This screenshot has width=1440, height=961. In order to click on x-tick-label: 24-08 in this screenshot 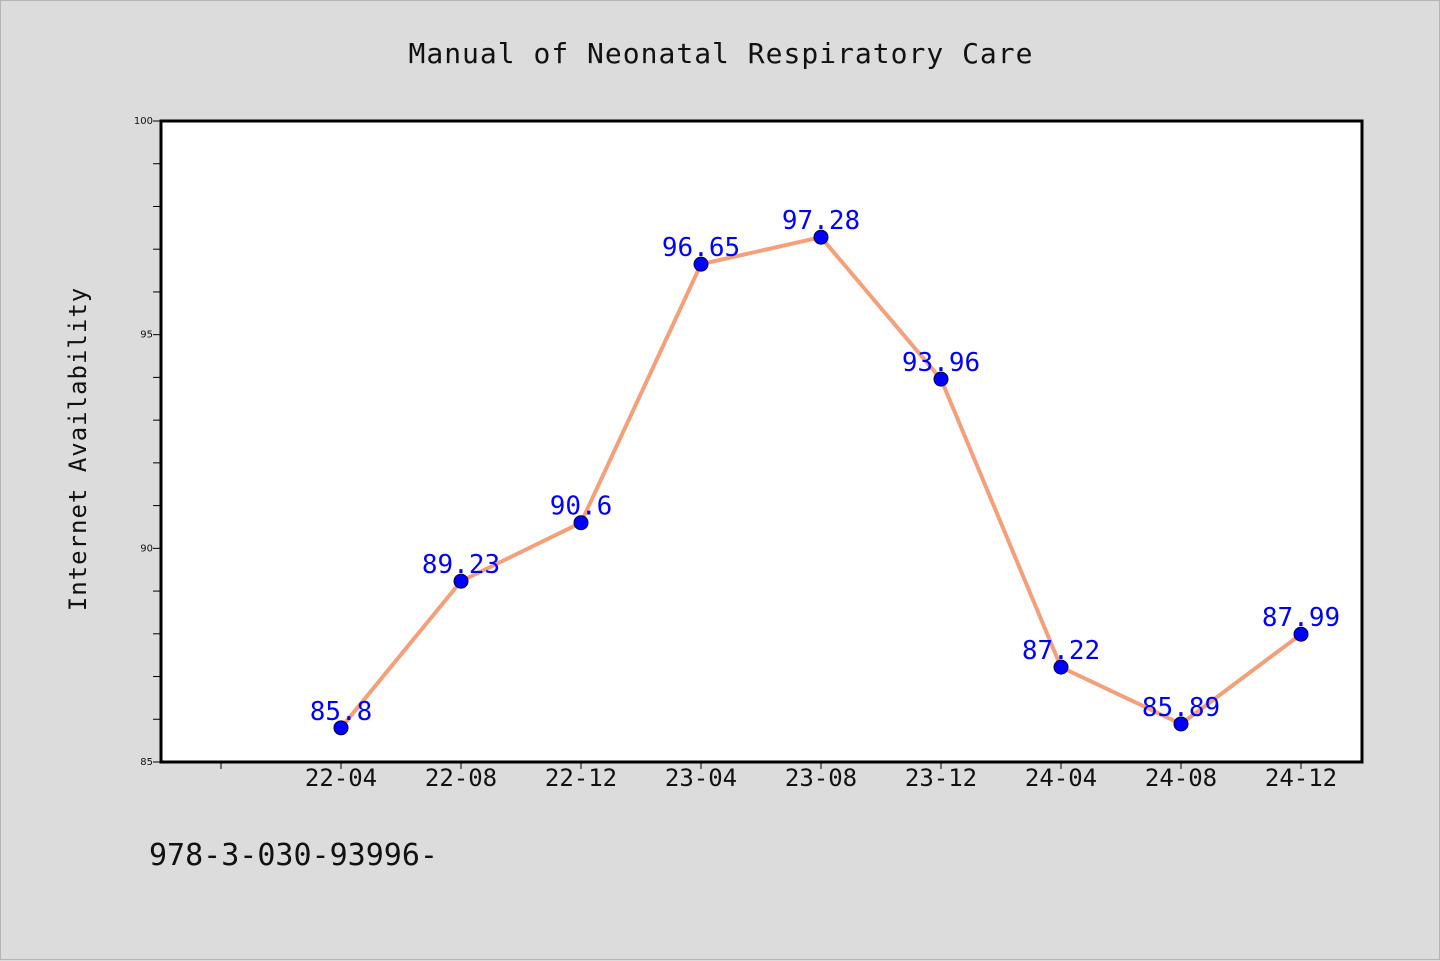, I will do `click(1181, 778)`.